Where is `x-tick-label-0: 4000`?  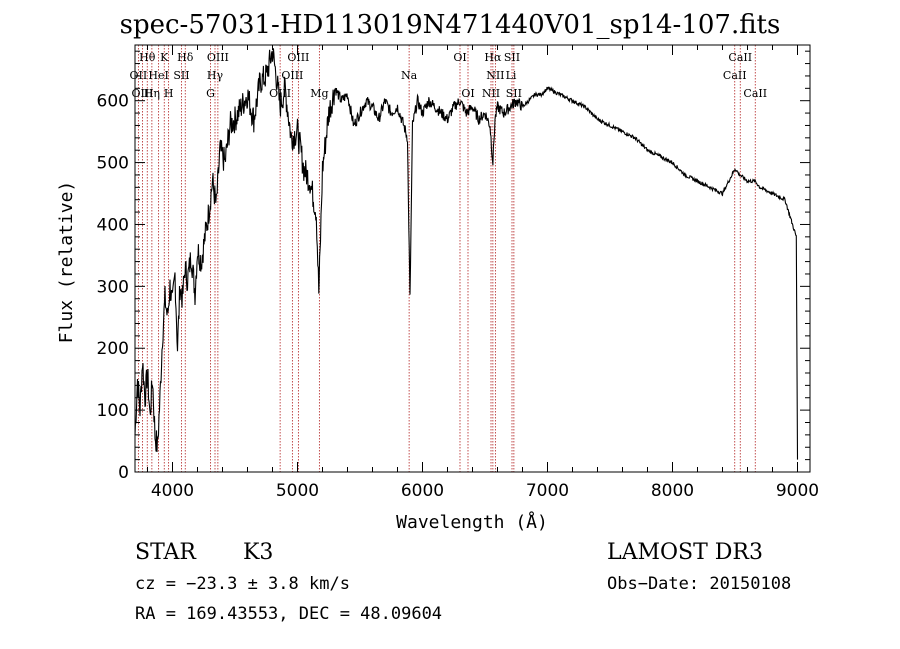 x-tick-label-0: 4000 is located at coordinates (172, 491).